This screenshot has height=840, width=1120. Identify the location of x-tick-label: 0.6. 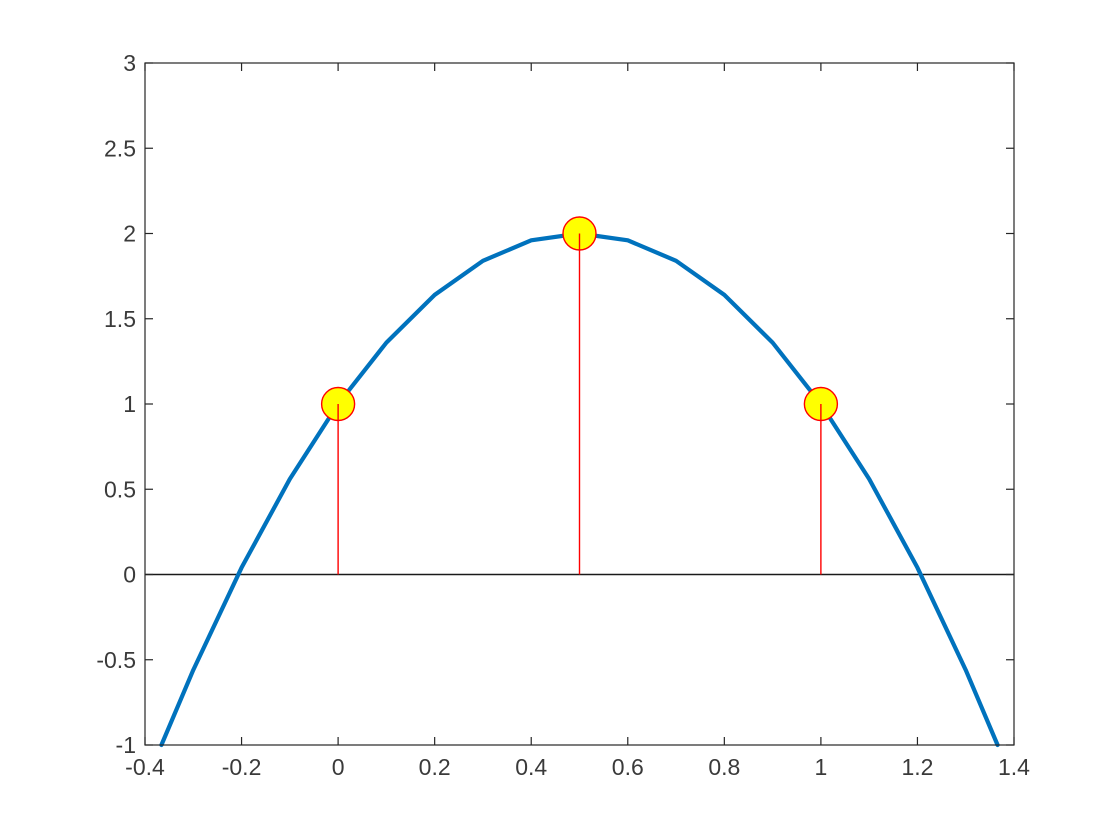
(628, 767).